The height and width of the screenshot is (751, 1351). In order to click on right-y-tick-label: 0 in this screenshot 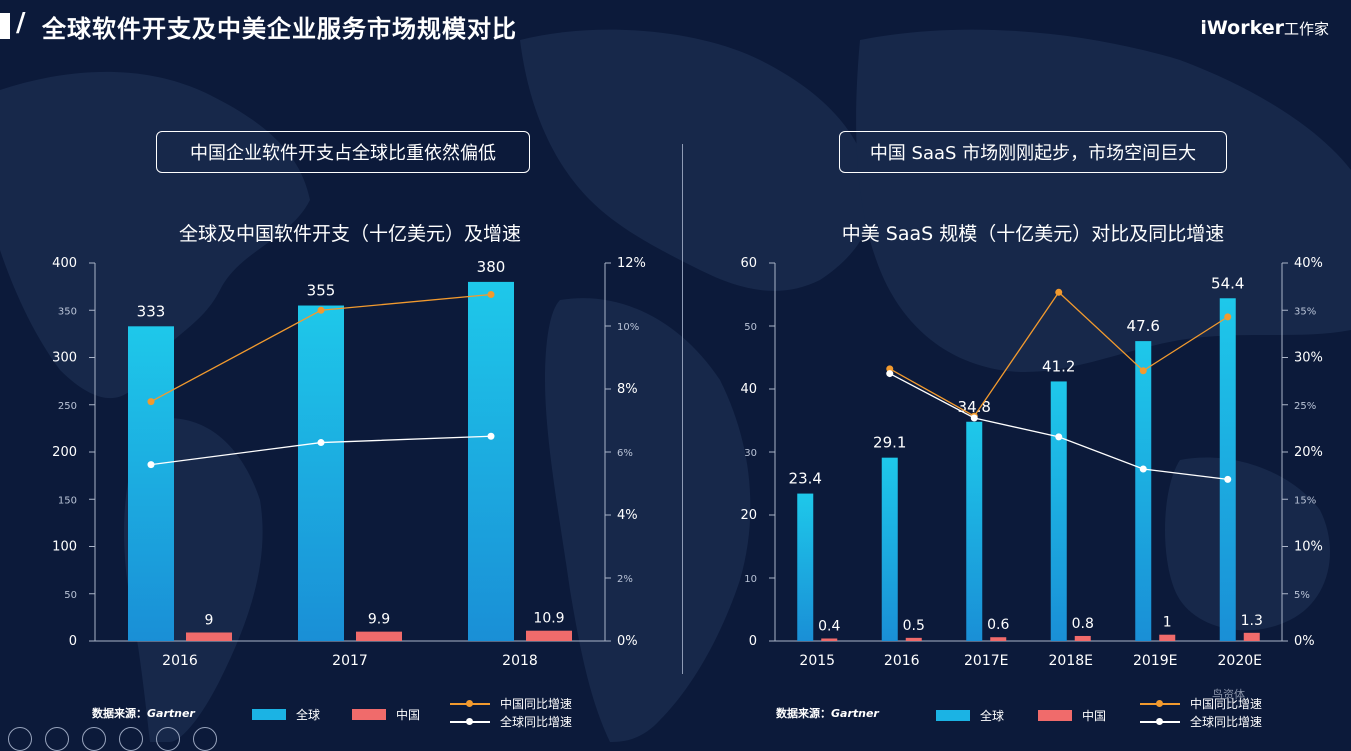, I will do `click(753, 641)`.